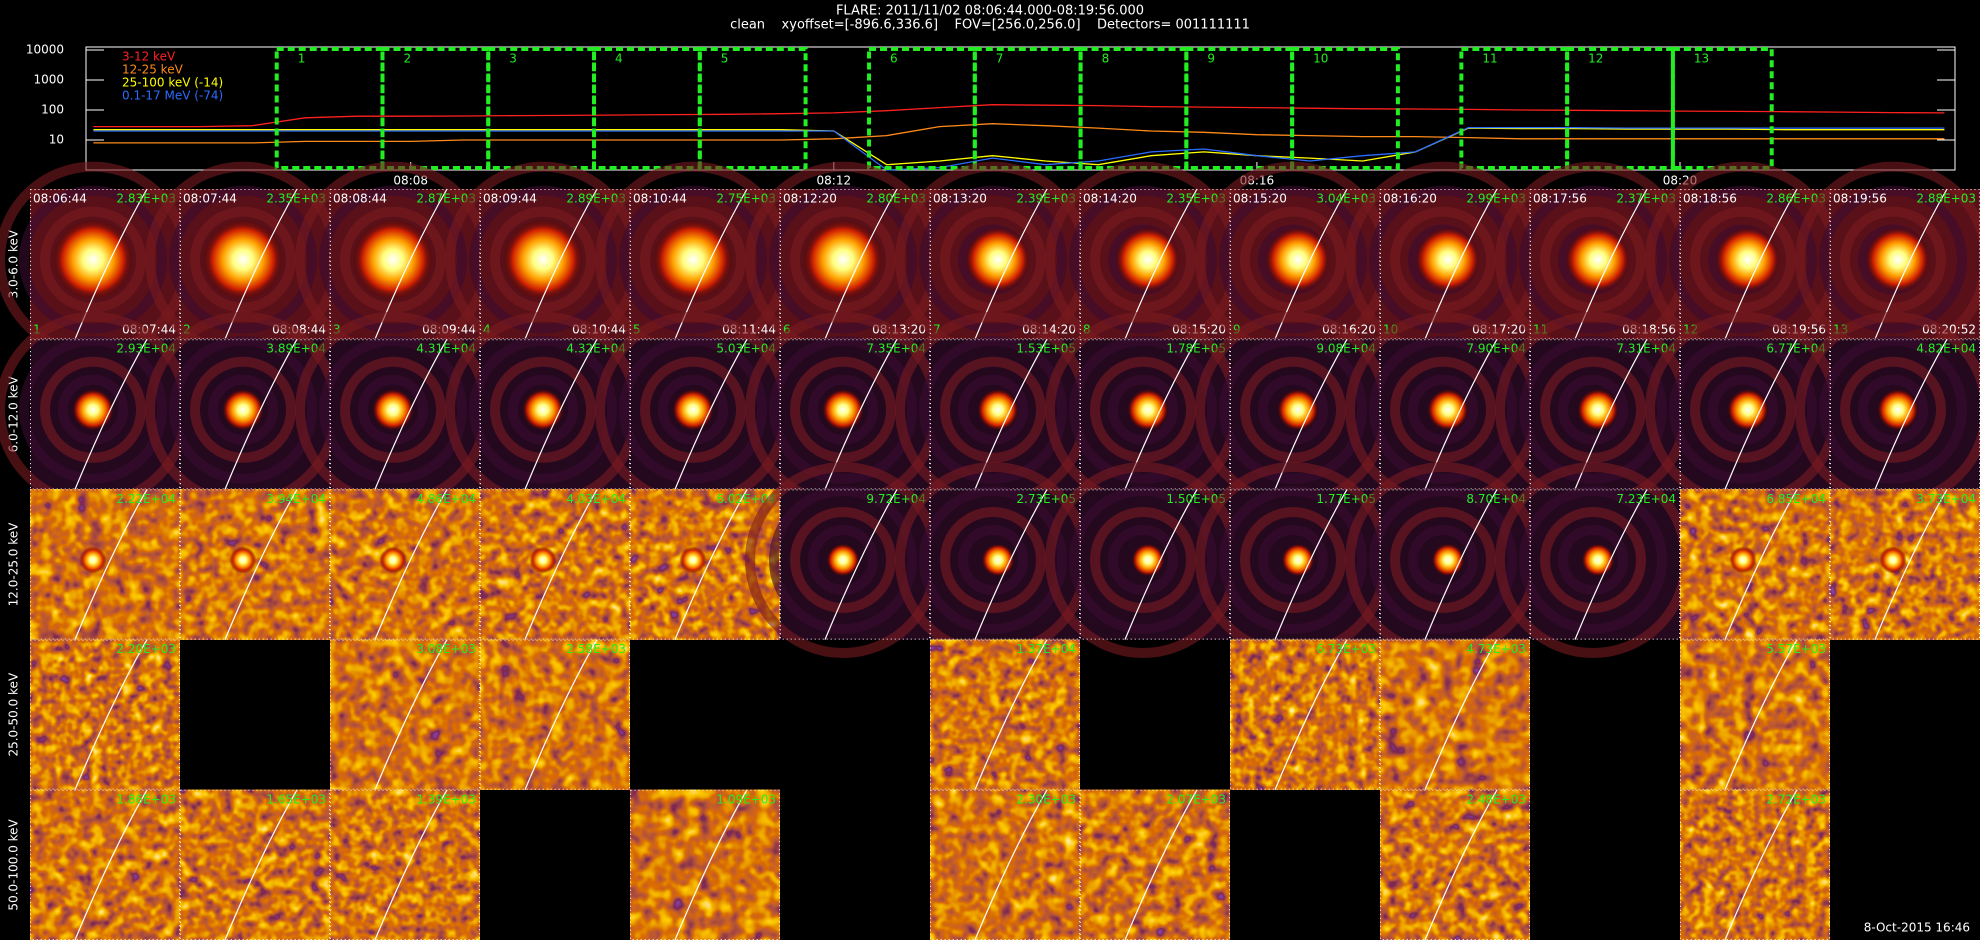 This screenshot has width=1980, height=940. What do you see at coordinates (1346, 349) in the screenshot?
I see `max-value: 9.08E+04` at bounding box center [1346, 349].